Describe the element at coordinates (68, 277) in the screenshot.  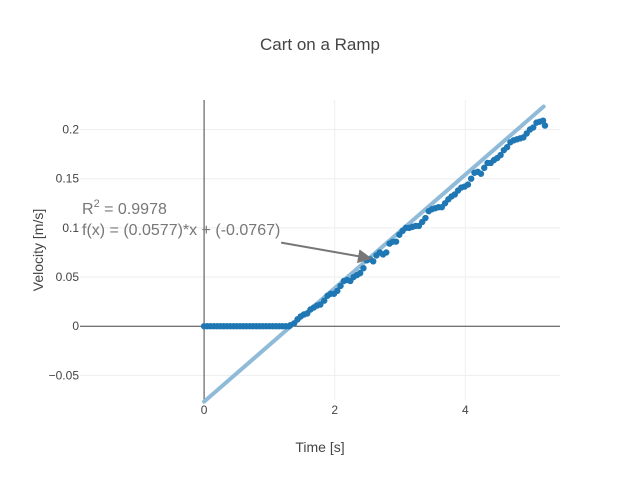
I see `y-tick-label: 0.05` at that location.